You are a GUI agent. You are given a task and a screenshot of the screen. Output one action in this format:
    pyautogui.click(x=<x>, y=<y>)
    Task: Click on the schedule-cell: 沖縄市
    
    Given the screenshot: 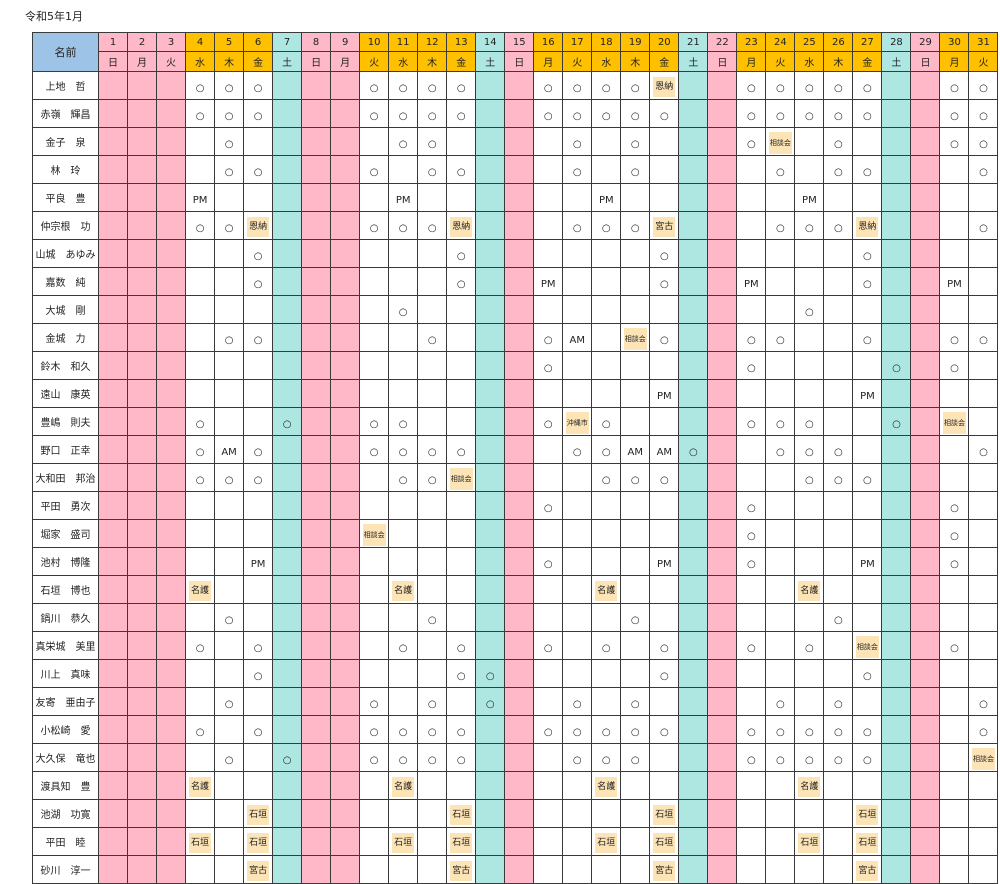 What is the action you would take?
    pyautogui.click(x=577, y=421)
    